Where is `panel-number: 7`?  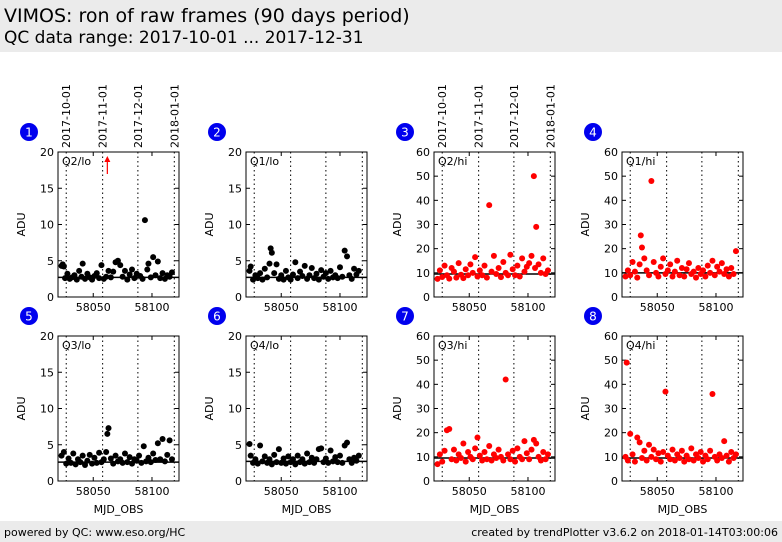 panel-number: 7 is located at coordinates (405, 317).